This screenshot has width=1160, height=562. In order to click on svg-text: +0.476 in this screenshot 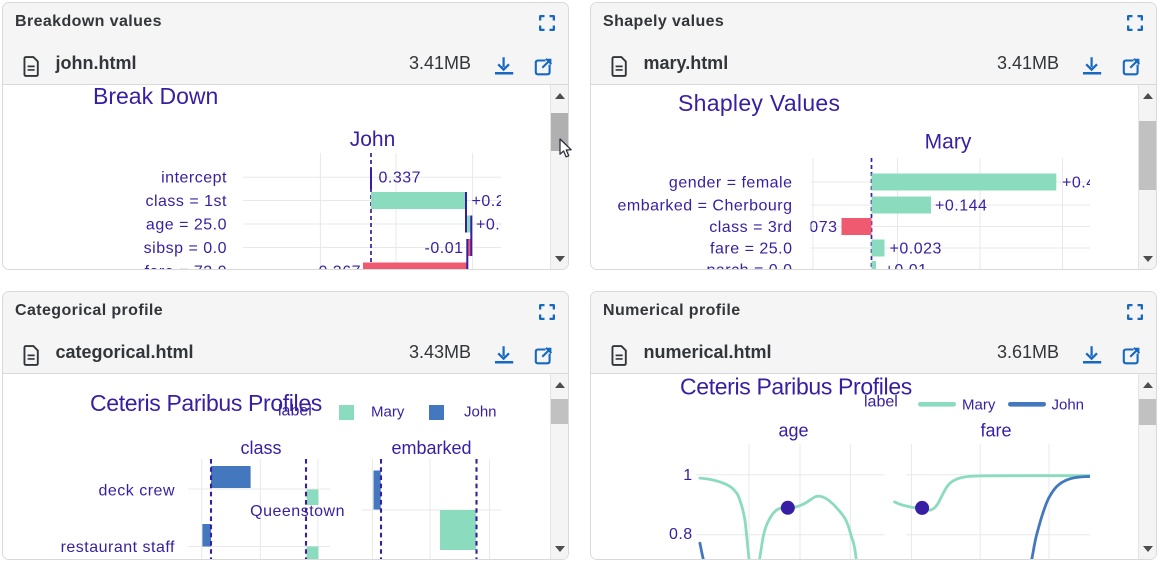, I will do `click(1076, 183)`.